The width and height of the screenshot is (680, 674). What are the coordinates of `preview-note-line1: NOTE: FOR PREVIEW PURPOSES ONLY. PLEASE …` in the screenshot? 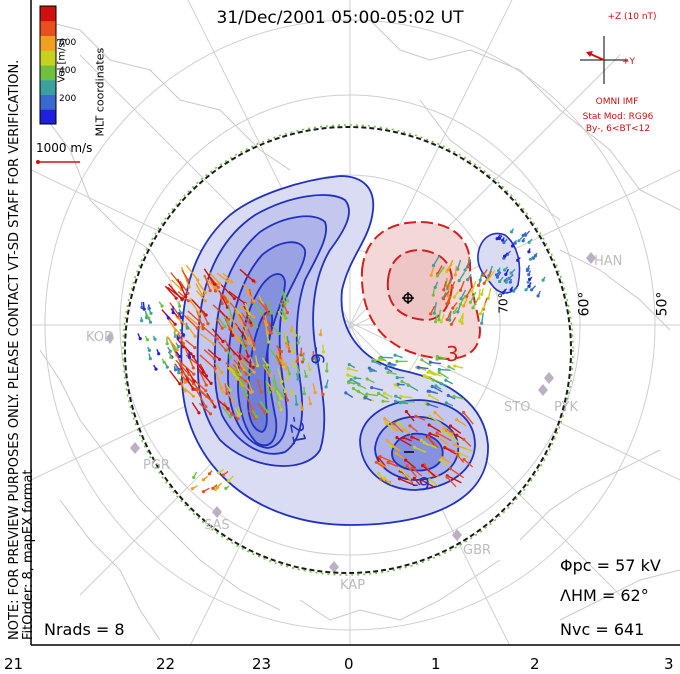 It's located at (14, 349).